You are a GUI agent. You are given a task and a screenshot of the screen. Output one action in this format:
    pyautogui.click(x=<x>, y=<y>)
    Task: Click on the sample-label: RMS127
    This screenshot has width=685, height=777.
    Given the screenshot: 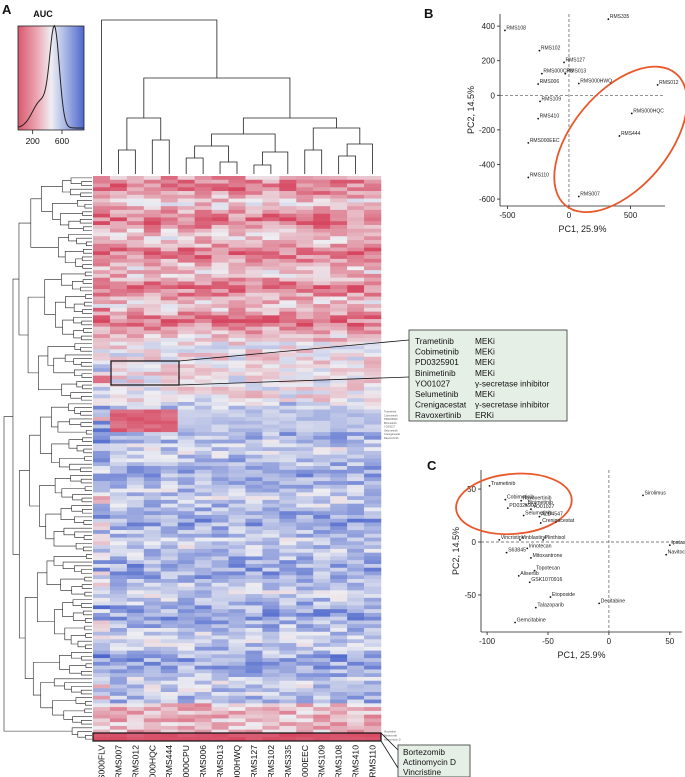 What is the action you would take?
    pyautogui.click(x=254, y=761)
    